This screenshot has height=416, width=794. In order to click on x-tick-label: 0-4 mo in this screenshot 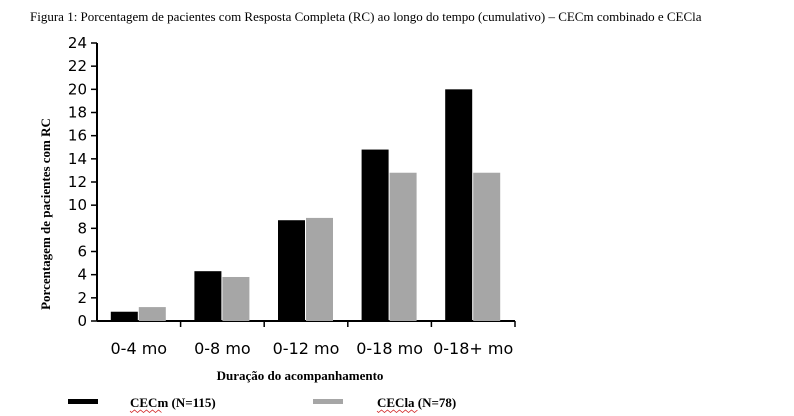, I will do `click(139, 348)`.